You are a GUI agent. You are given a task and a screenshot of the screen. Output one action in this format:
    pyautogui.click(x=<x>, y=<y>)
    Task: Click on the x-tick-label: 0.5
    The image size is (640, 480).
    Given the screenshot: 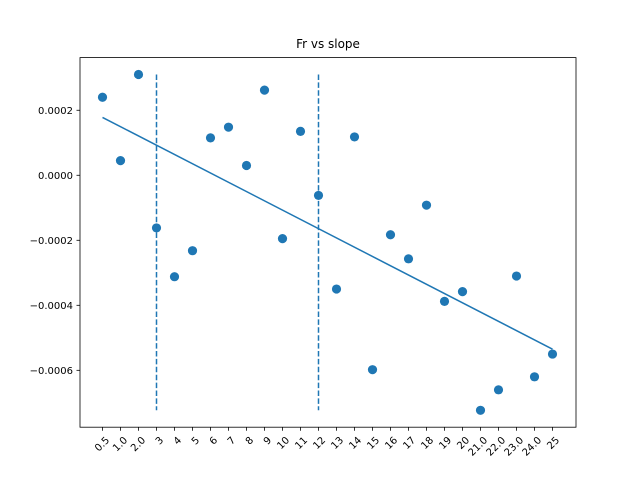 What is the action you would take?
    pyautogui.click(x=102, y=444)
    